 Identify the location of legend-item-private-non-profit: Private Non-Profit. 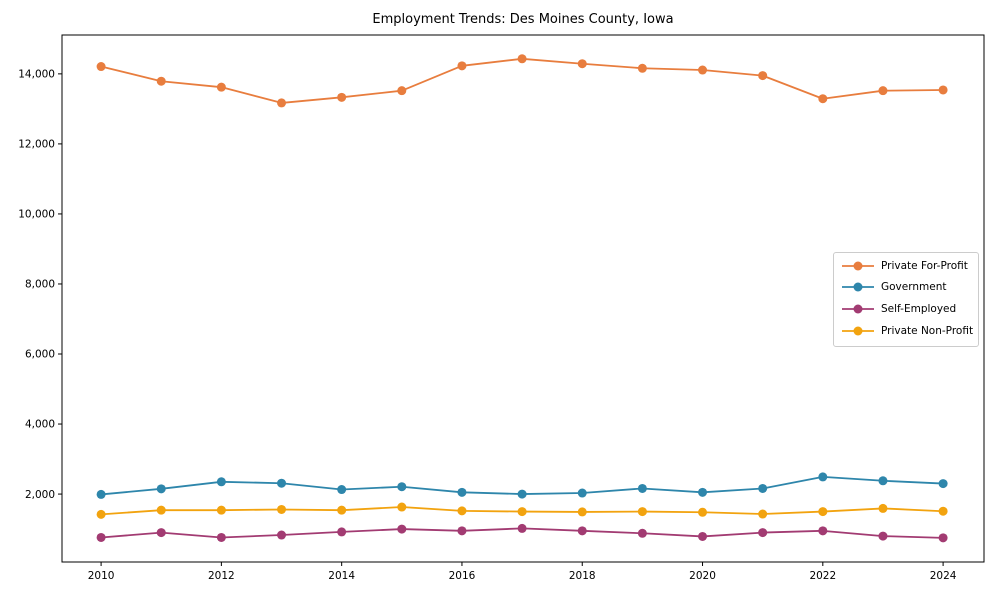
(906, 331).